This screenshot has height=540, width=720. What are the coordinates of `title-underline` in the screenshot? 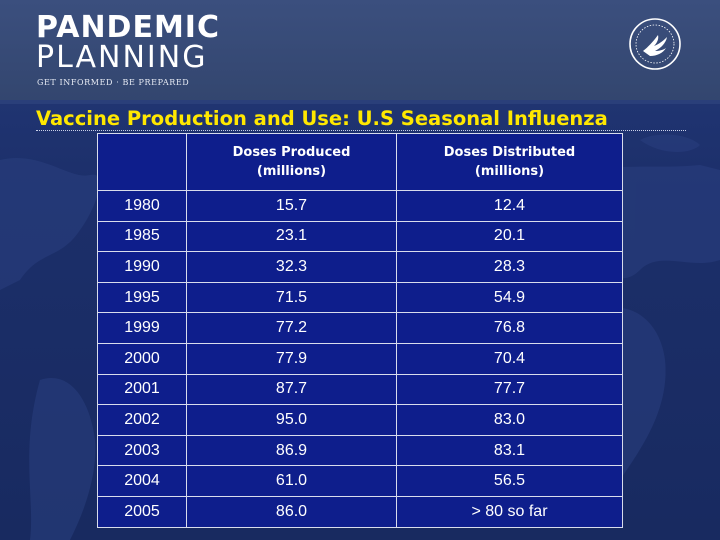 It's located at (361, 130).